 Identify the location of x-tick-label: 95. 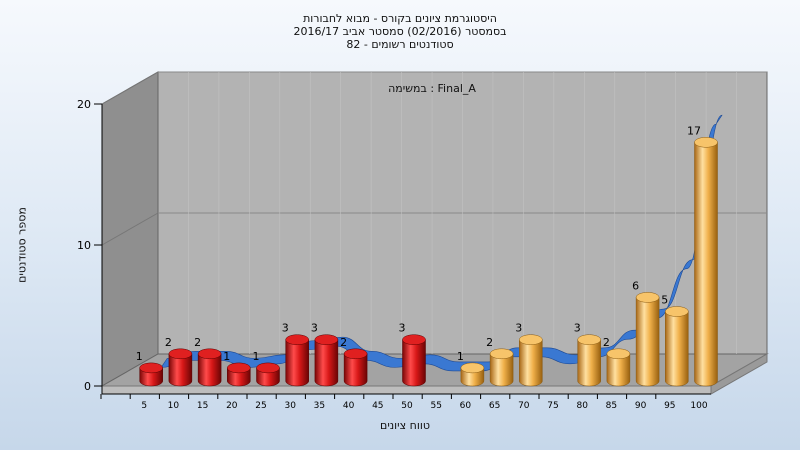
(669, 406).